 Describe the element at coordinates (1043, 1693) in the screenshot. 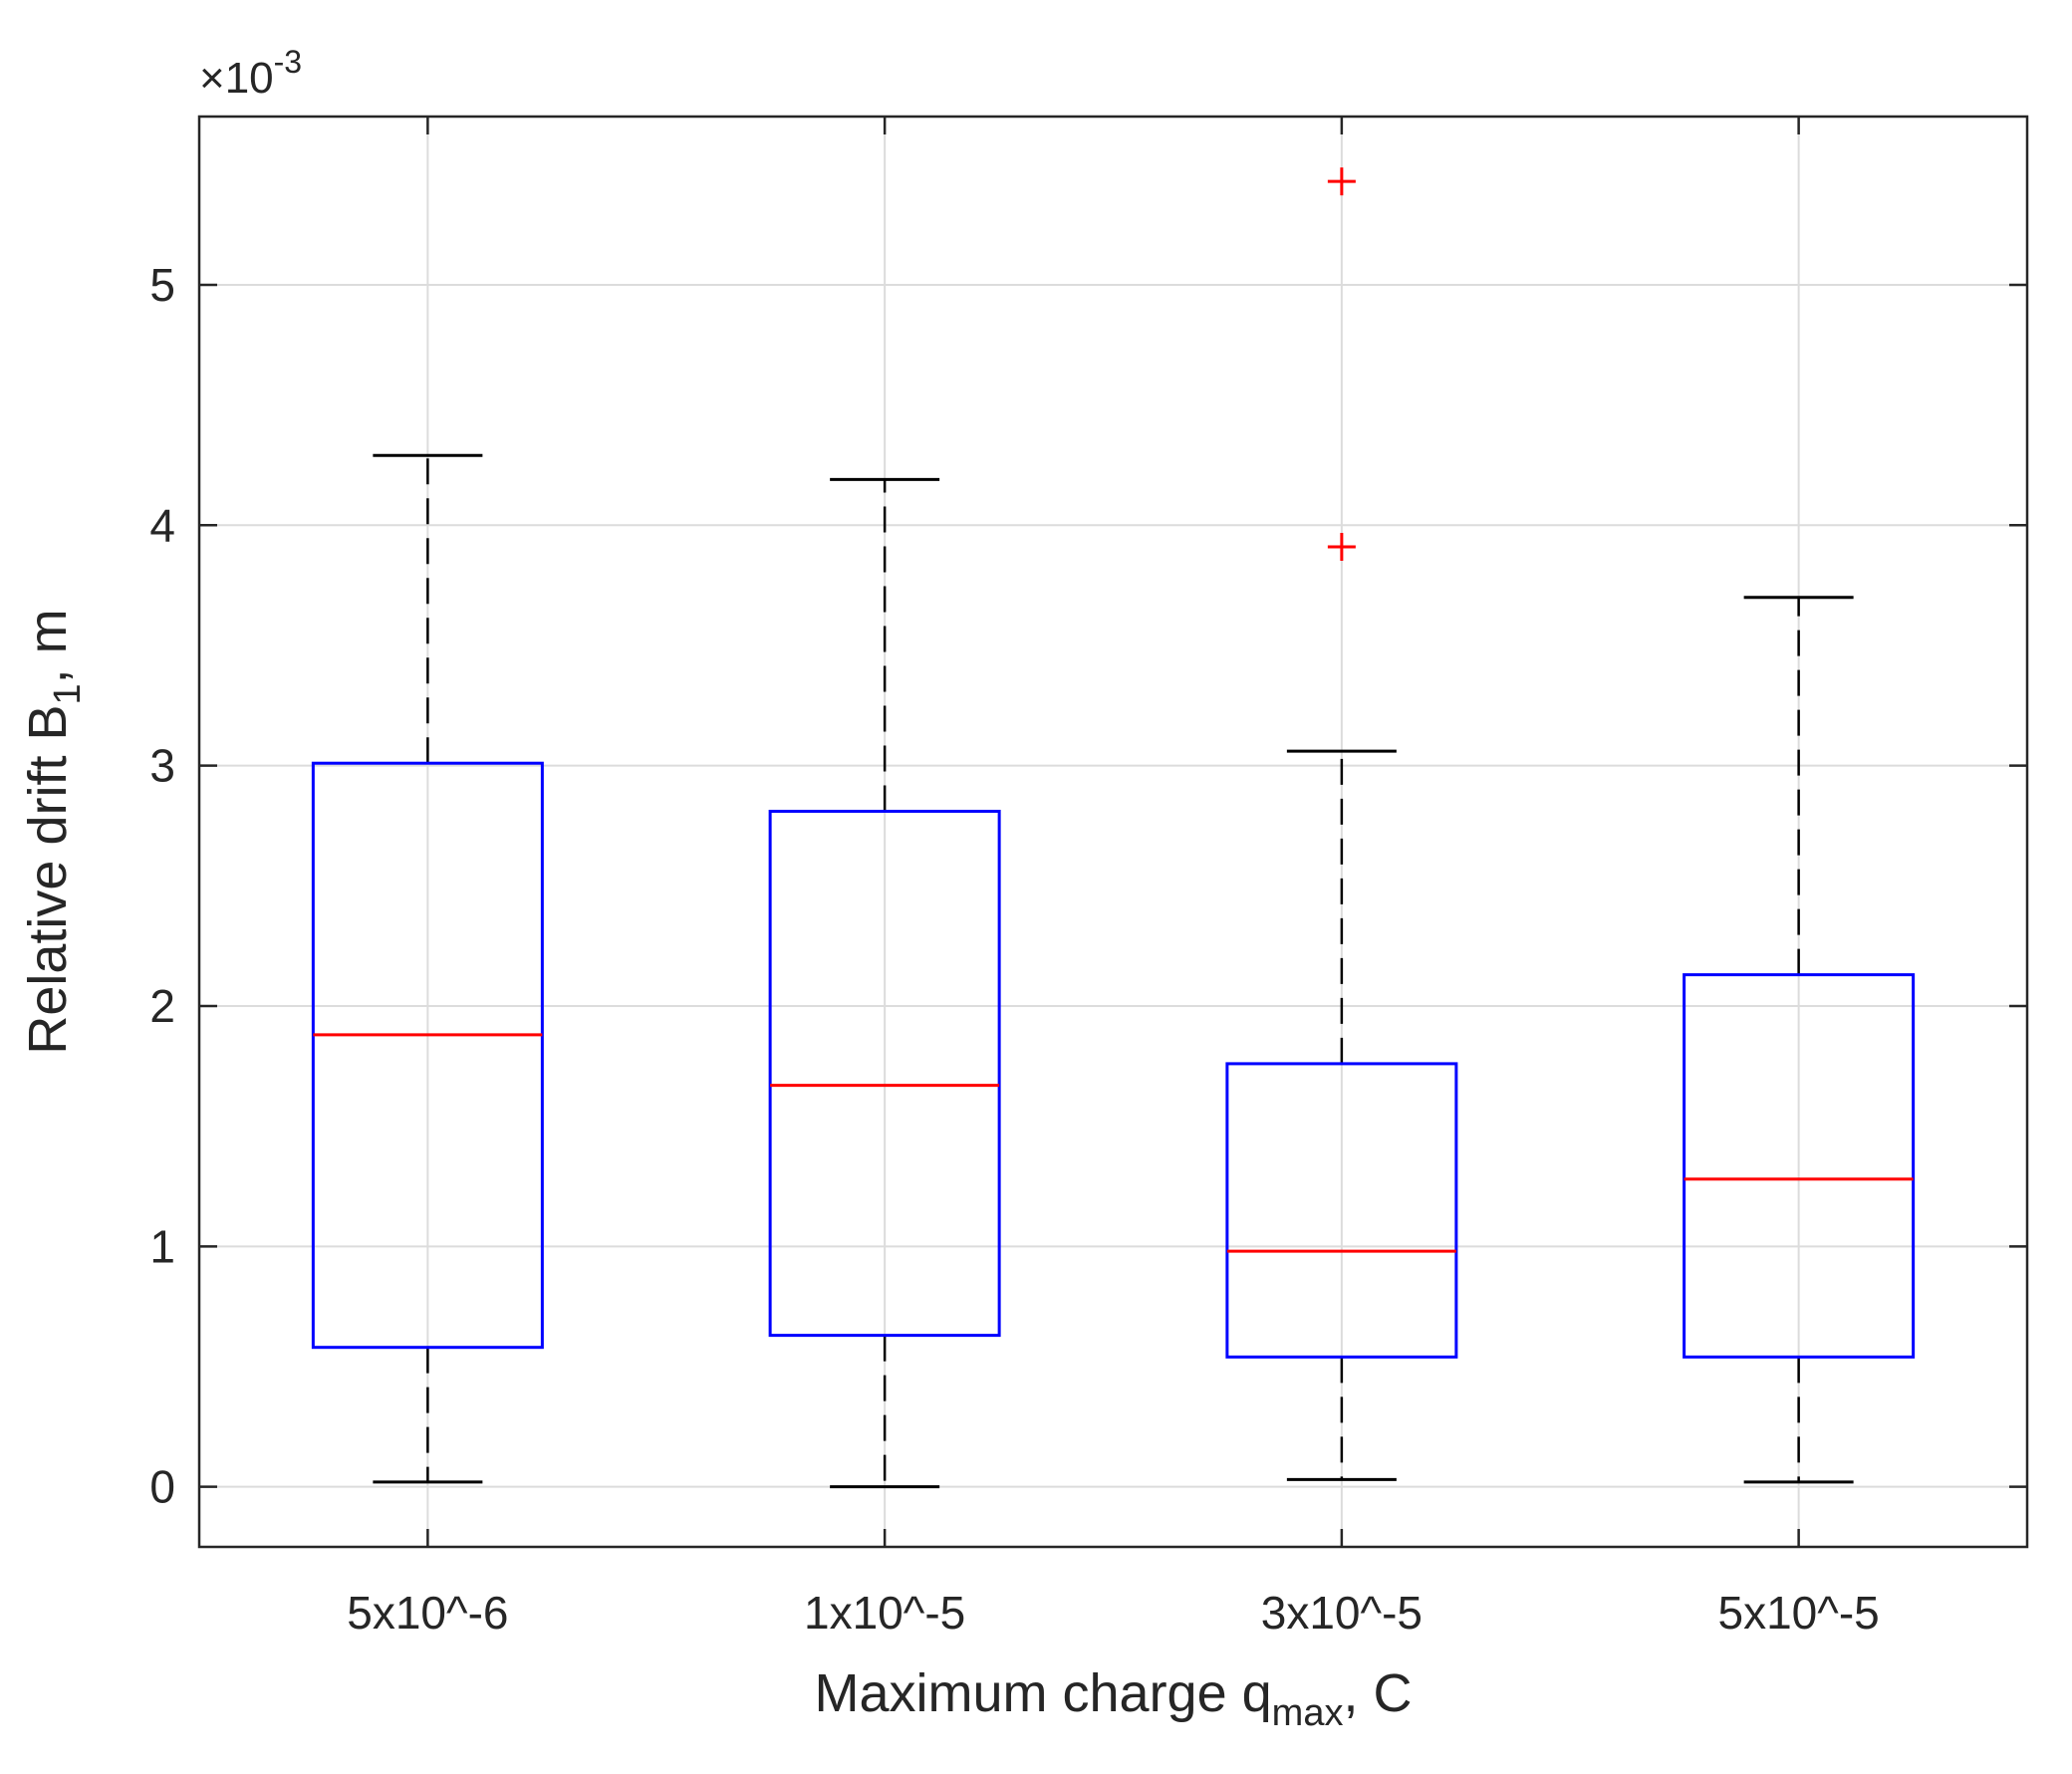

I see `x-axis-label-main: Maximum charge q` at that location.